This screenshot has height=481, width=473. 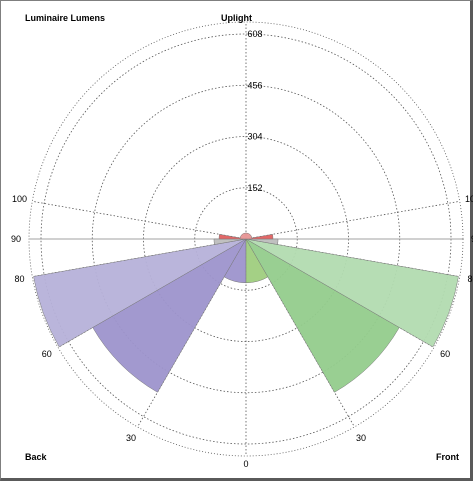 I want to click on uplight-label: Uplight, so click(x=236, y=18).